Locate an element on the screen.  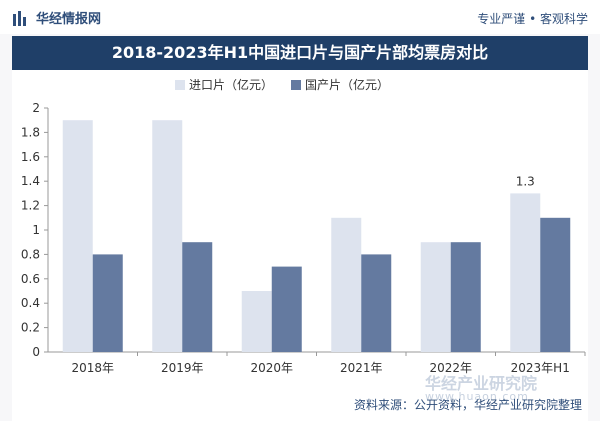
data-label: 1.3 is located at coordinates (525, 181).